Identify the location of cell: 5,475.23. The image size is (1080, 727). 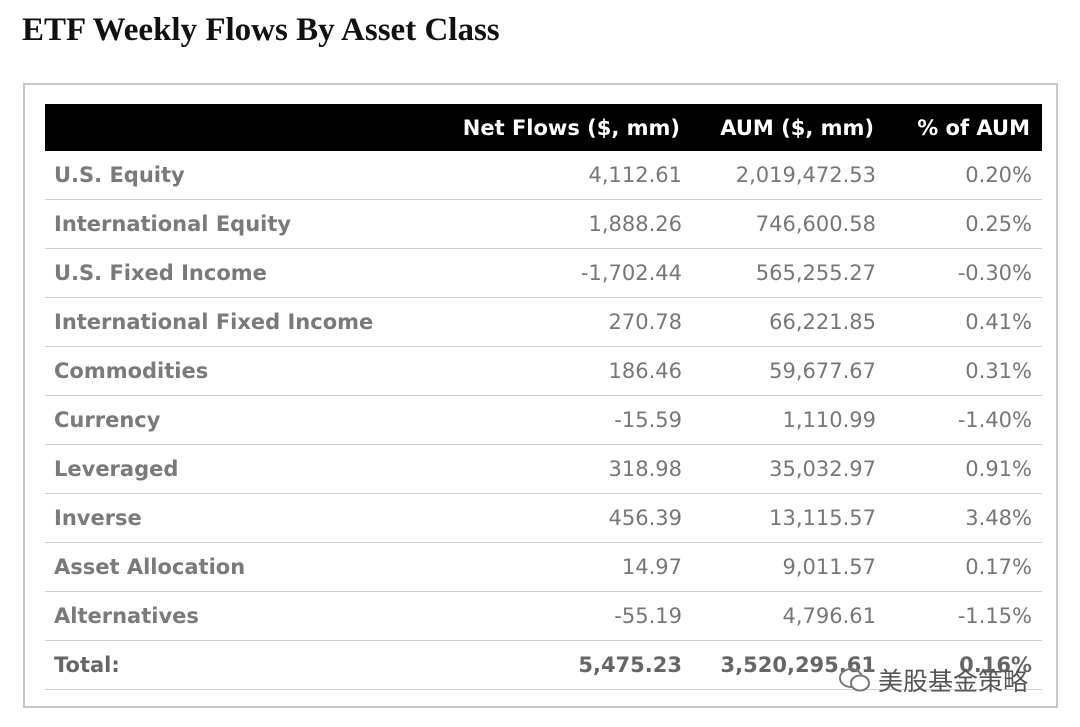
(568, 665).